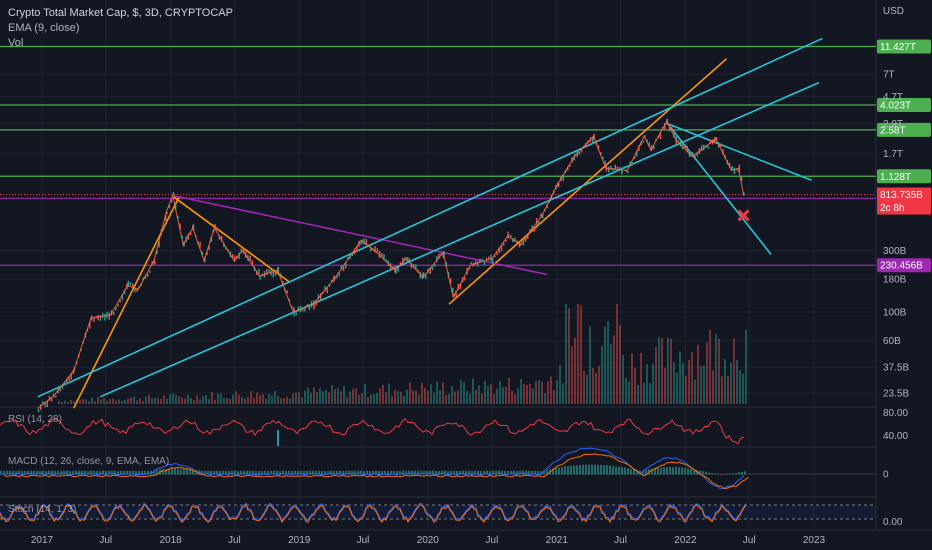 The width and height of the screenshot is (932, 550). What do you see at coordinates (895, 106) in the screenshot?
I see `level-tag-label: 4.023T` at bounding box center [895, 106].